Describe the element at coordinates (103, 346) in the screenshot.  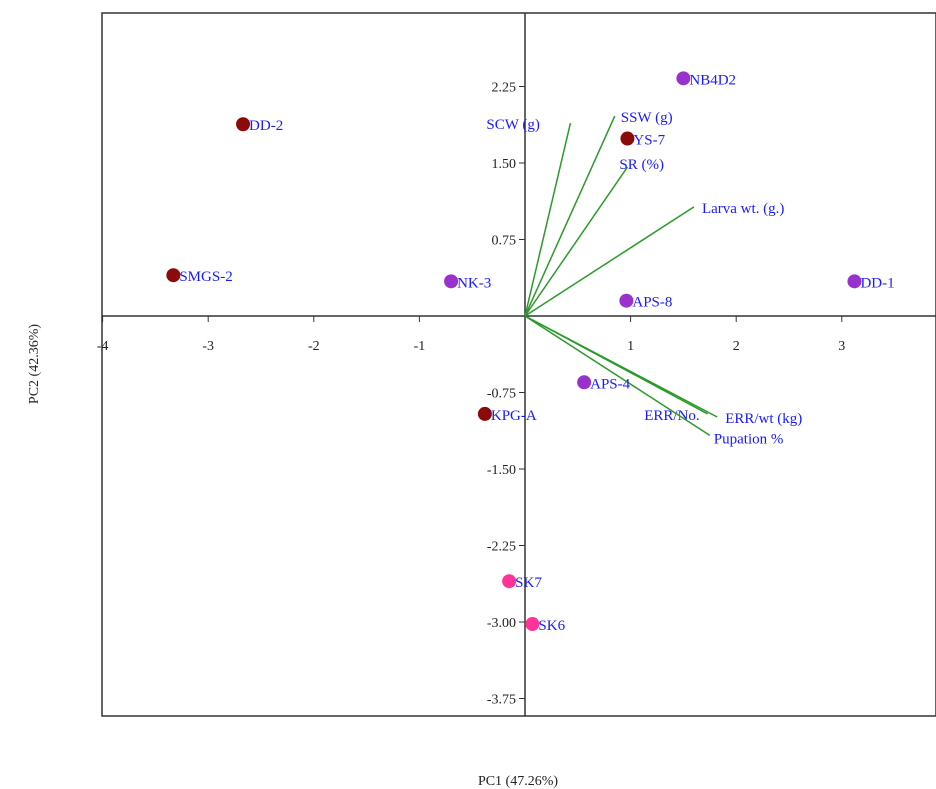
I see `x-tick-label: -4` at that location.